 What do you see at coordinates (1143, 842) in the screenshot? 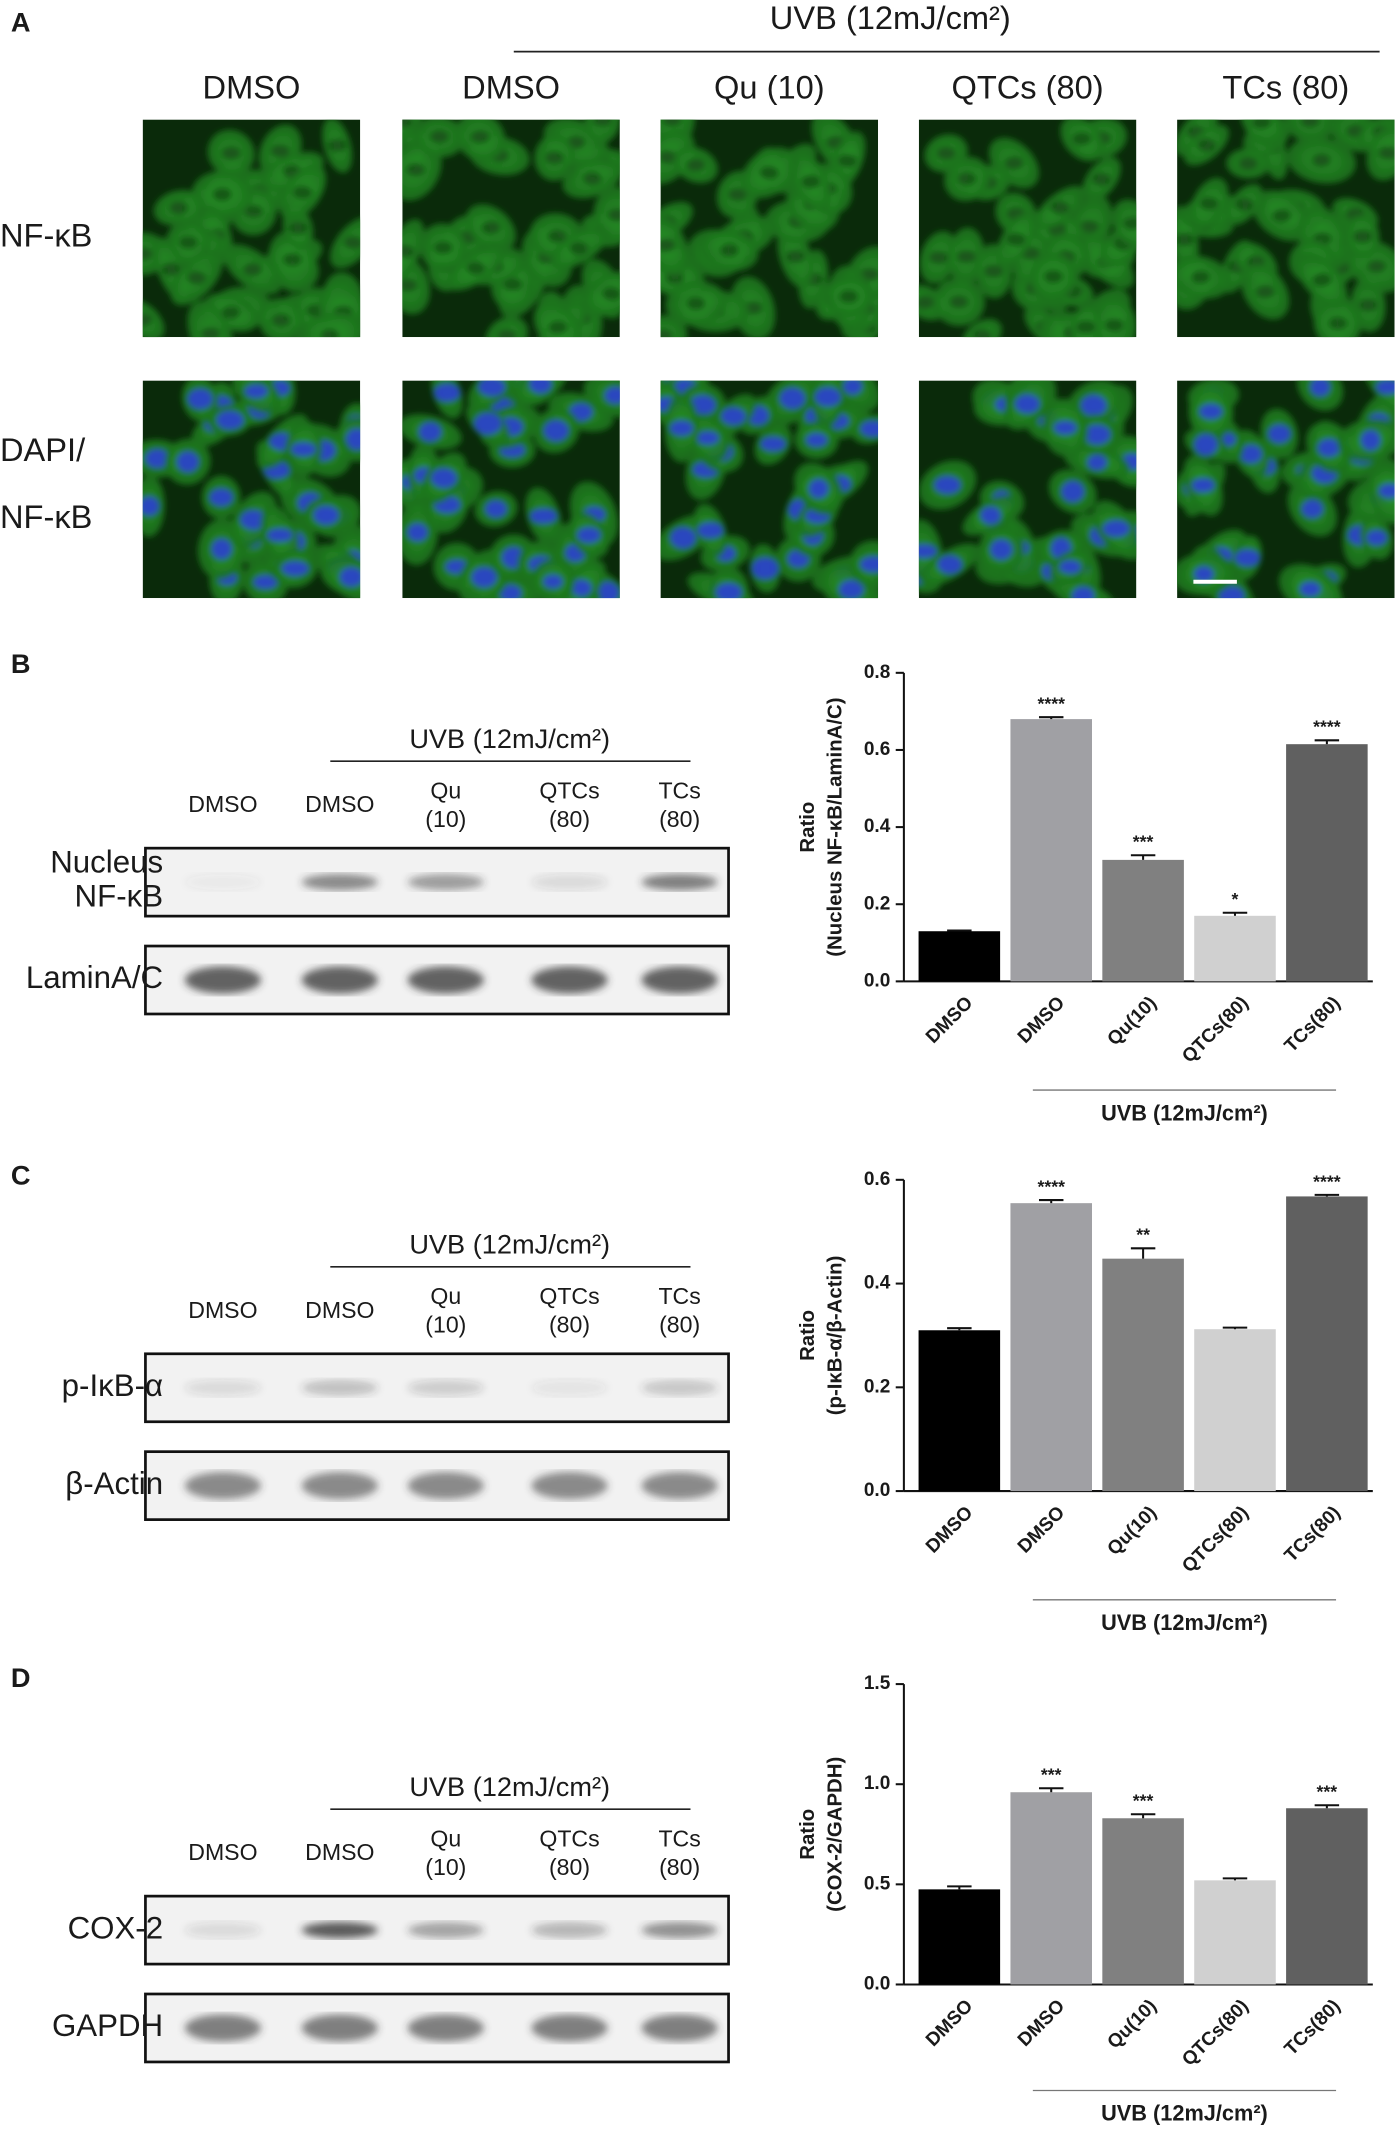
I see `significance: ***` at bounding box center [1143, 842].